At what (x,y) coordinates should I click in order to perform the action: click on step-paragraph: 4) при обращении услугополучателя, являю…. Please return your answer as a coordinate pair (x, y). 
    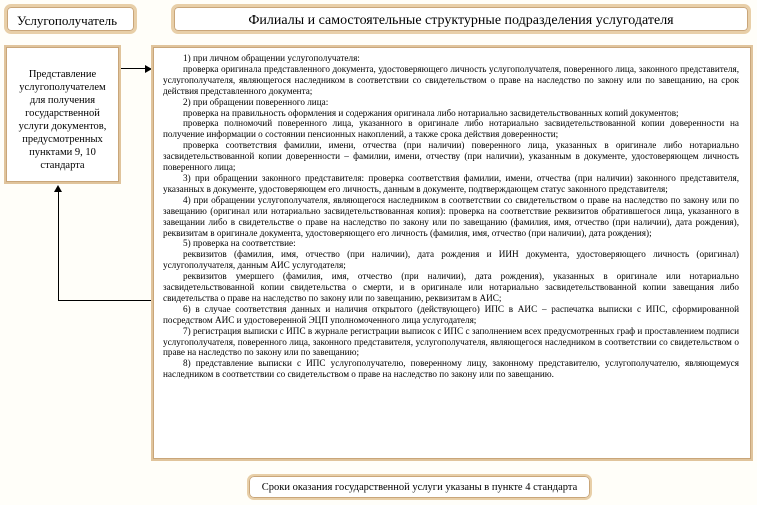
    Looking at the image, I should click on (451, 216).